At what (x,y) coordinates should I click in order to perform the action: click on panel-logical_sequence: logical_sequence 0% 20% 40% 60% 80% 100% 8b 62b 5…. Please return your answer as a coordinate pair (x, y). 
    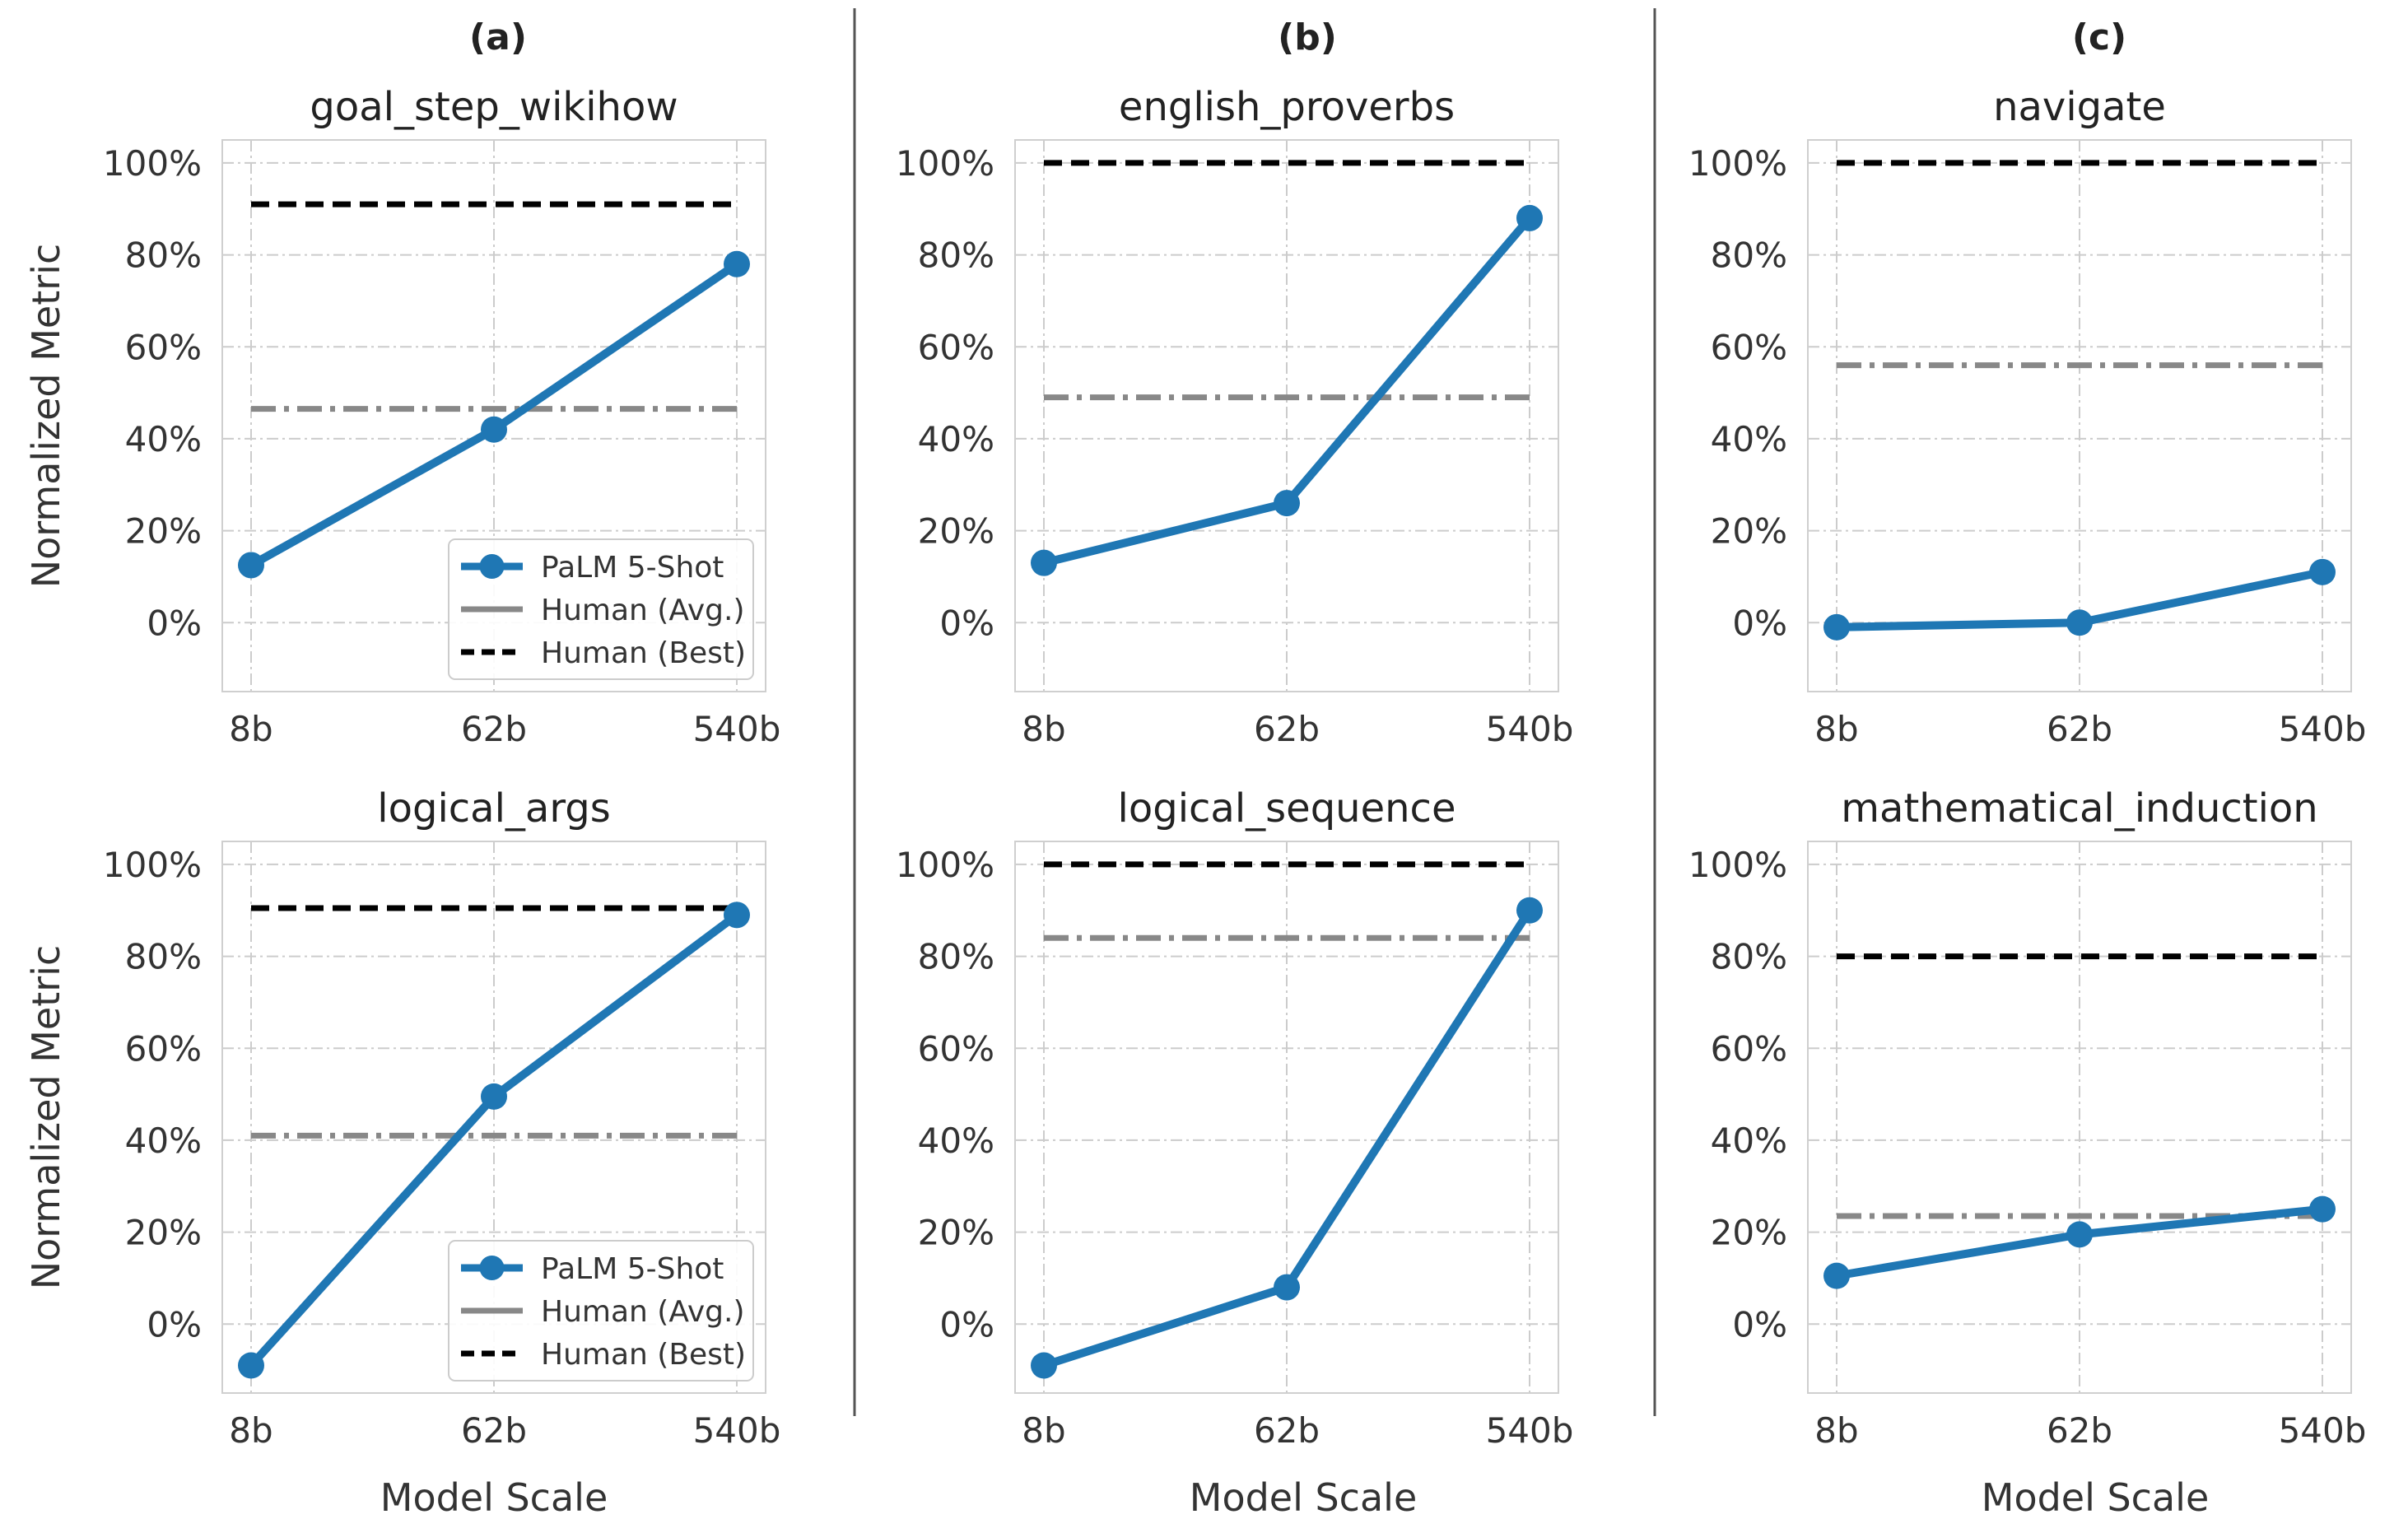
    Looking at the image, I should click on (1234, 1118).